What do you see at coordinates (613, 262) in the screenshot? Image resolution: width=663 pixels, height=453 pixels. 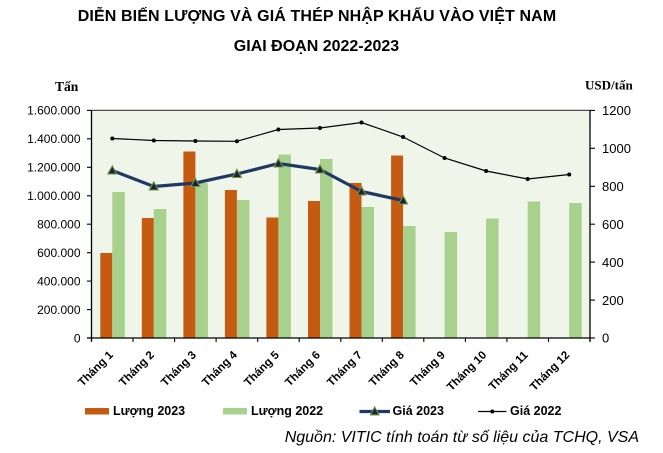 I see `svg-text: 400` at bounding box center [613, 262].